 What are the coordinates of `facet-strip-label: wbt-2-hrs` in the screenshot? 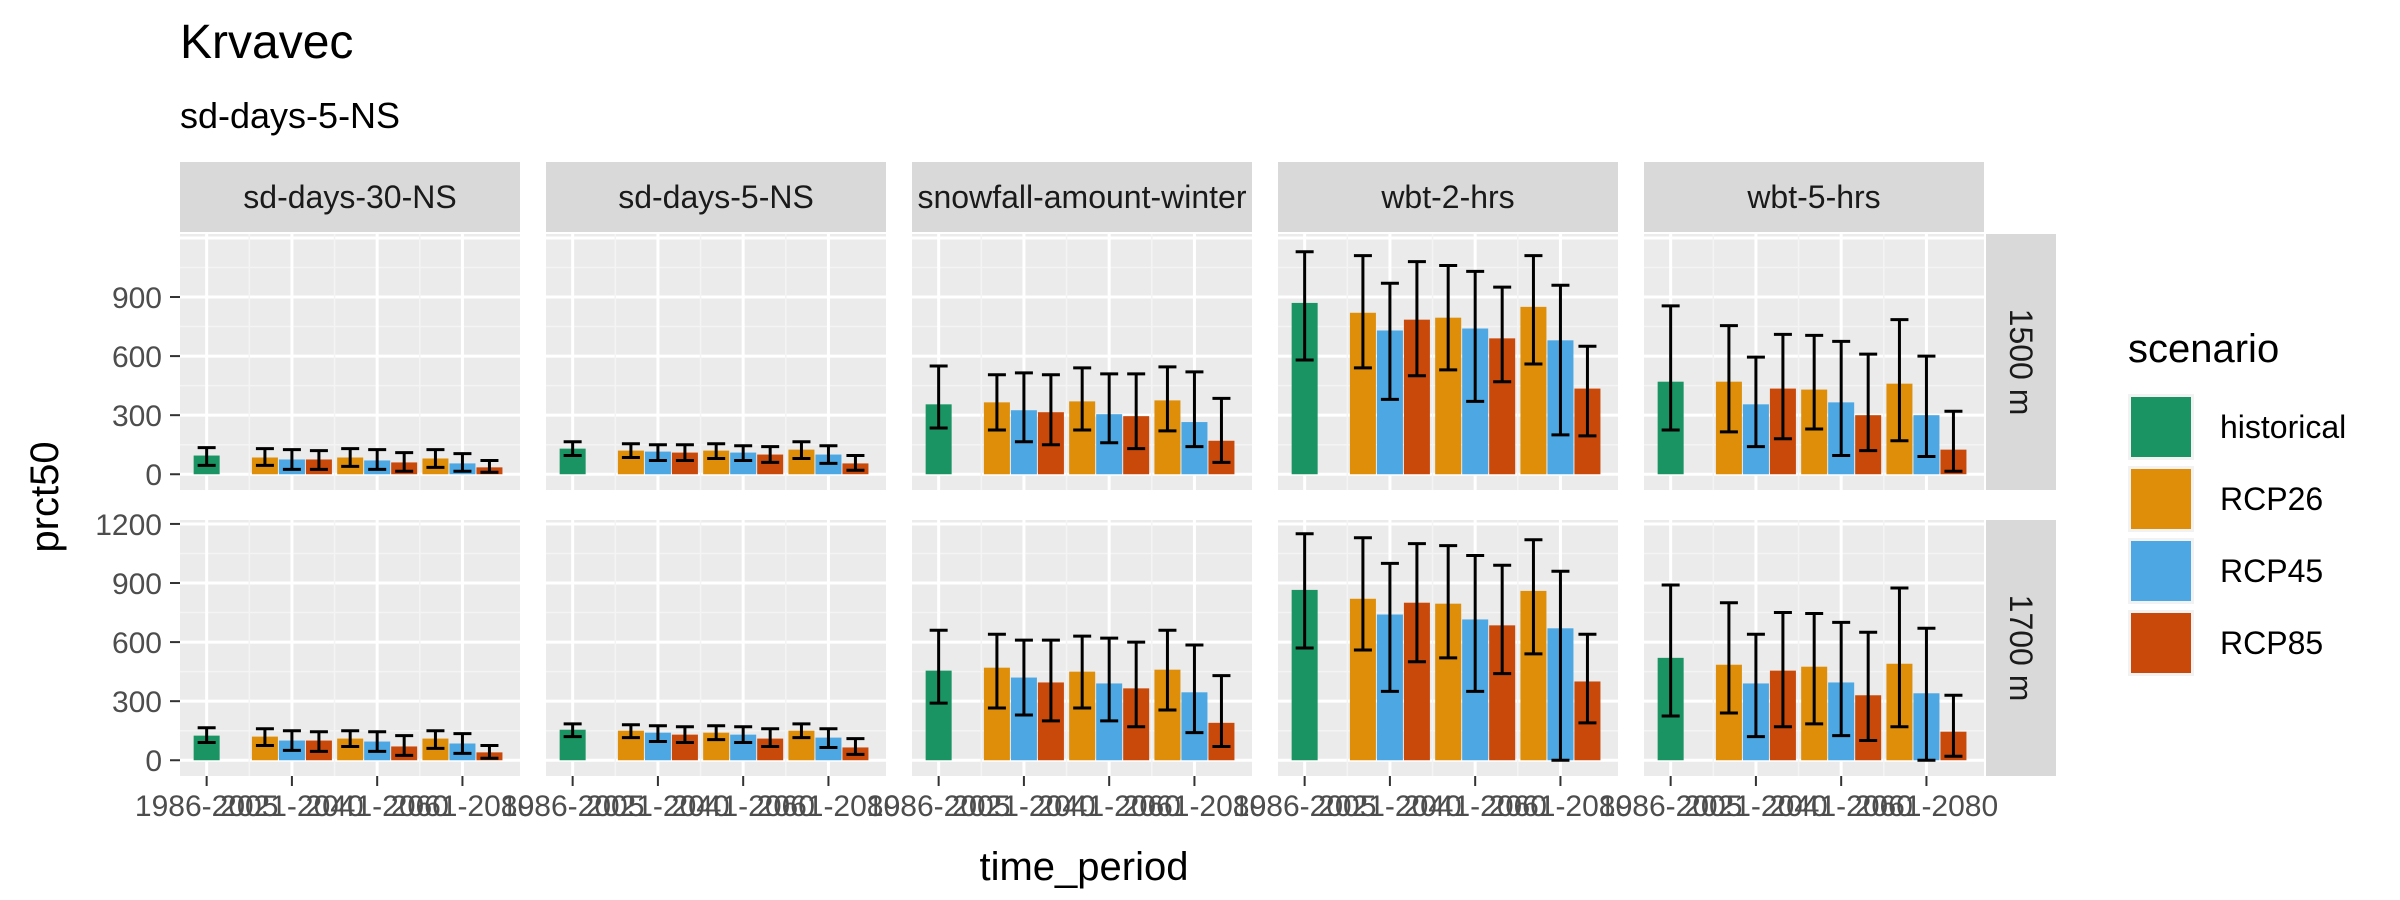 It's located at (1447, 197).